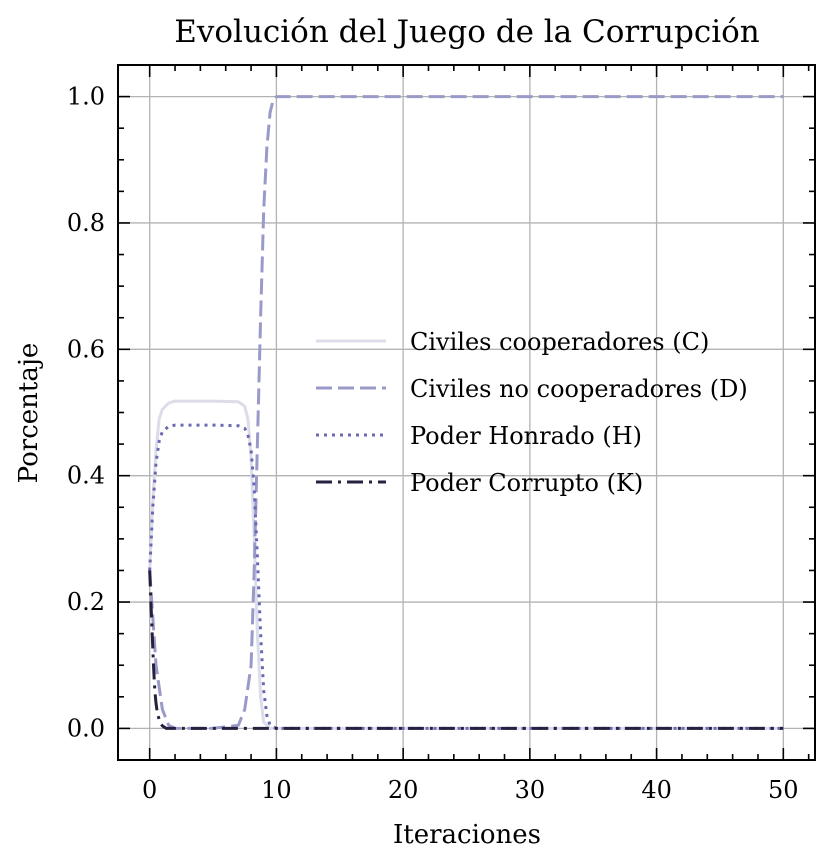 The height and width of the screenshot is (865, 830). What do you see at coordinates (149, 790) in the screenshot?
I see `x-tick-label: 0` at bounding box center [149, 790].